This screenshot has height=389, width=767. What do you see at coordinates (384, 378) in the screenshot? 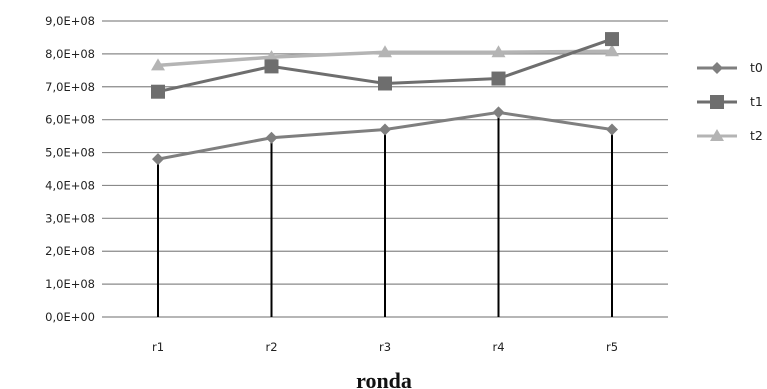
I see `x-axis-title: ronda` at bounding box center [384, 378].